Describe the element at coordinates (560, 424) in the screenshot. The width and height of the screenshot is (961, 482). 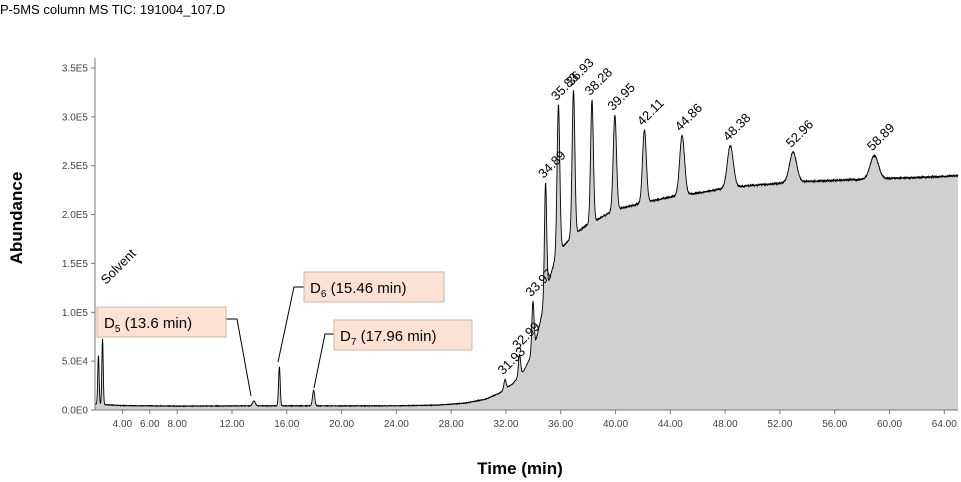
I see `x-tick-label: 36.00` at that location.